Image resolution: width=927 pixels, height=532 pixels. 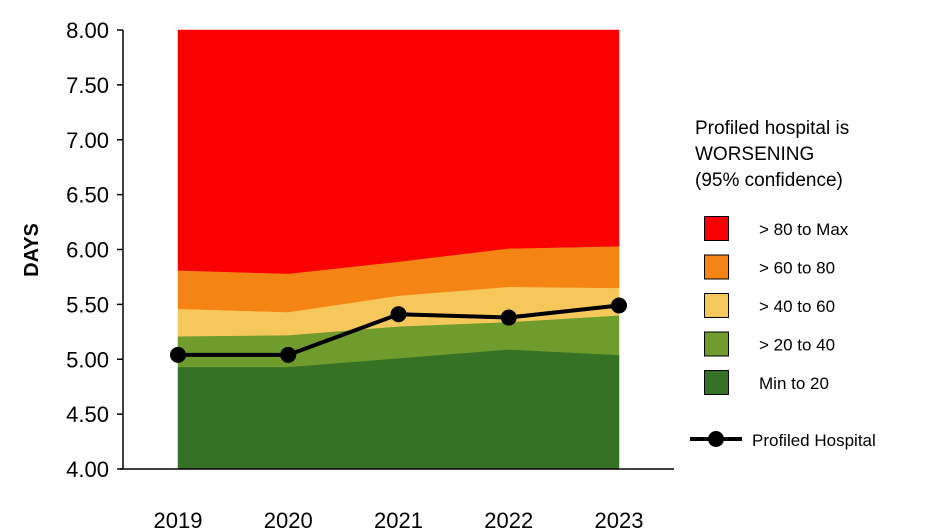 I want to click on y-tick-label: 4.00, so click(x=87, y=469).